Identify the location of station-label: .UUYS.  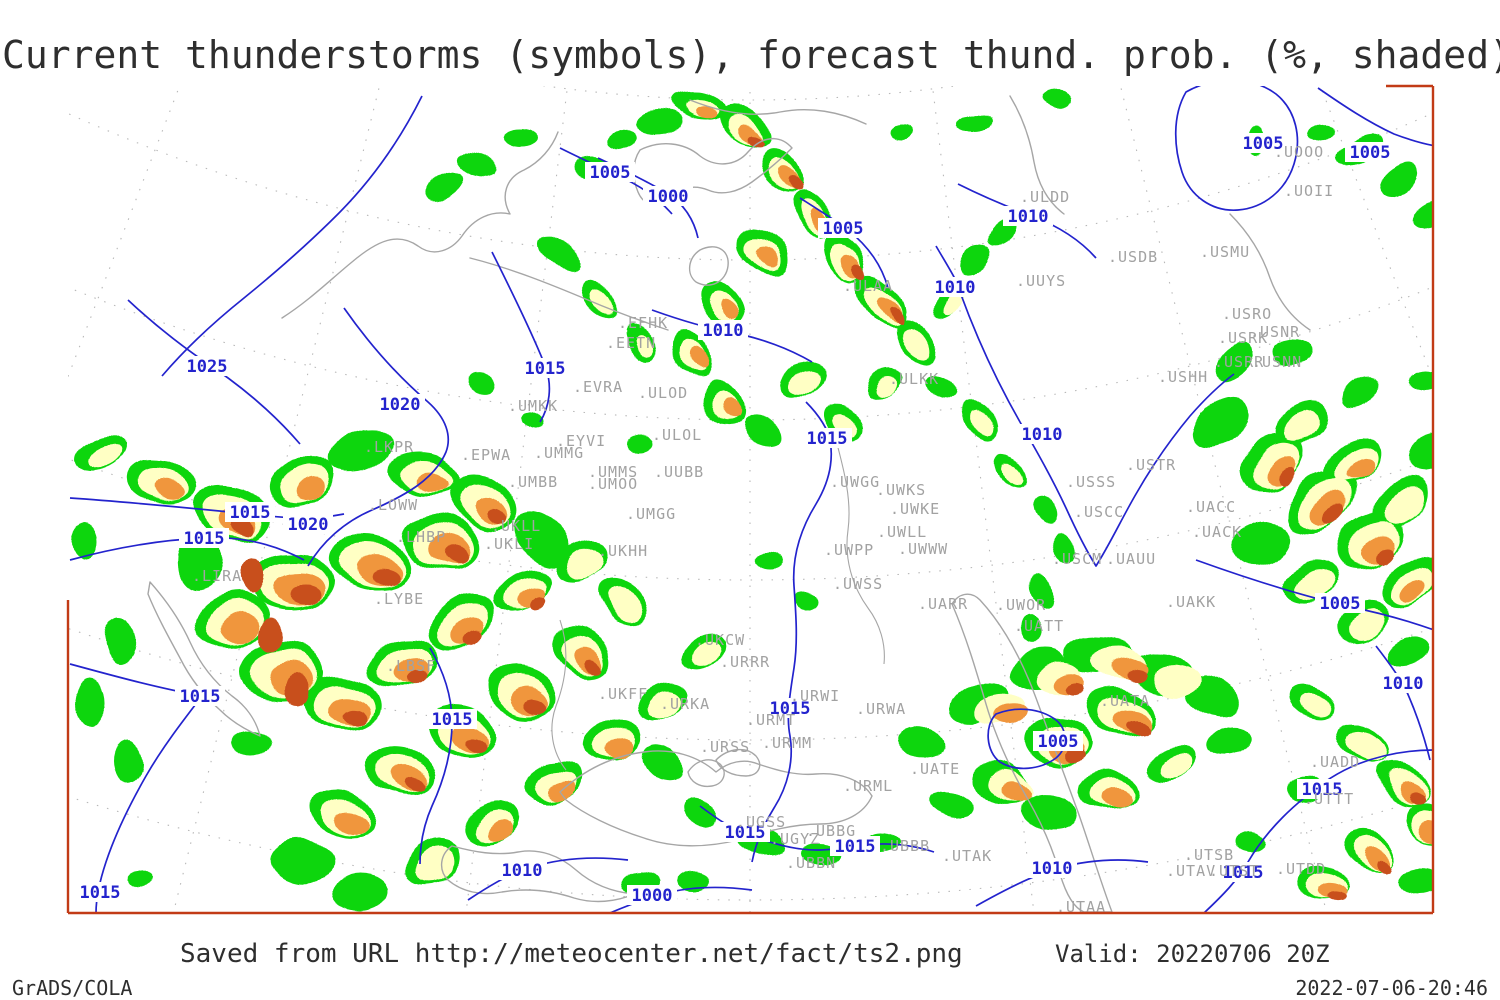
(1041, 281).